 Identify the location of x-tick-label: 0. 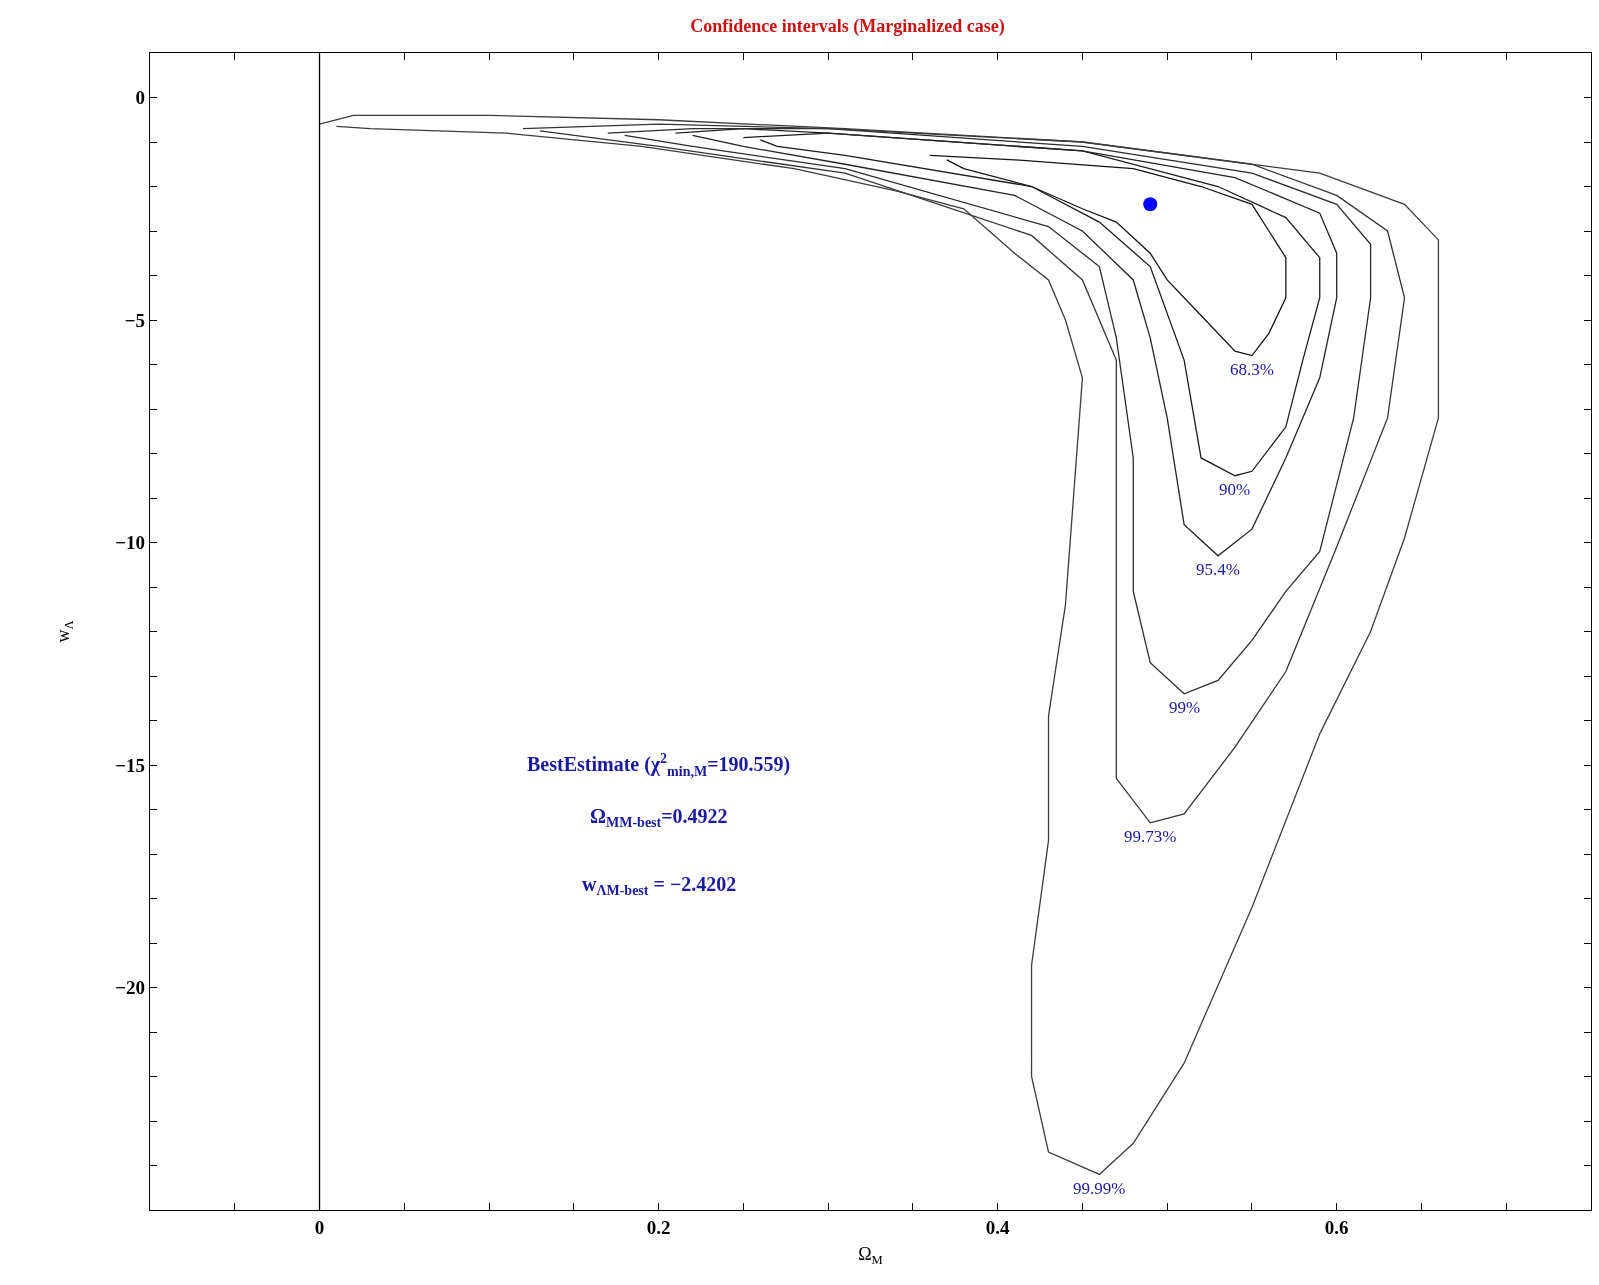
(319, 1227).